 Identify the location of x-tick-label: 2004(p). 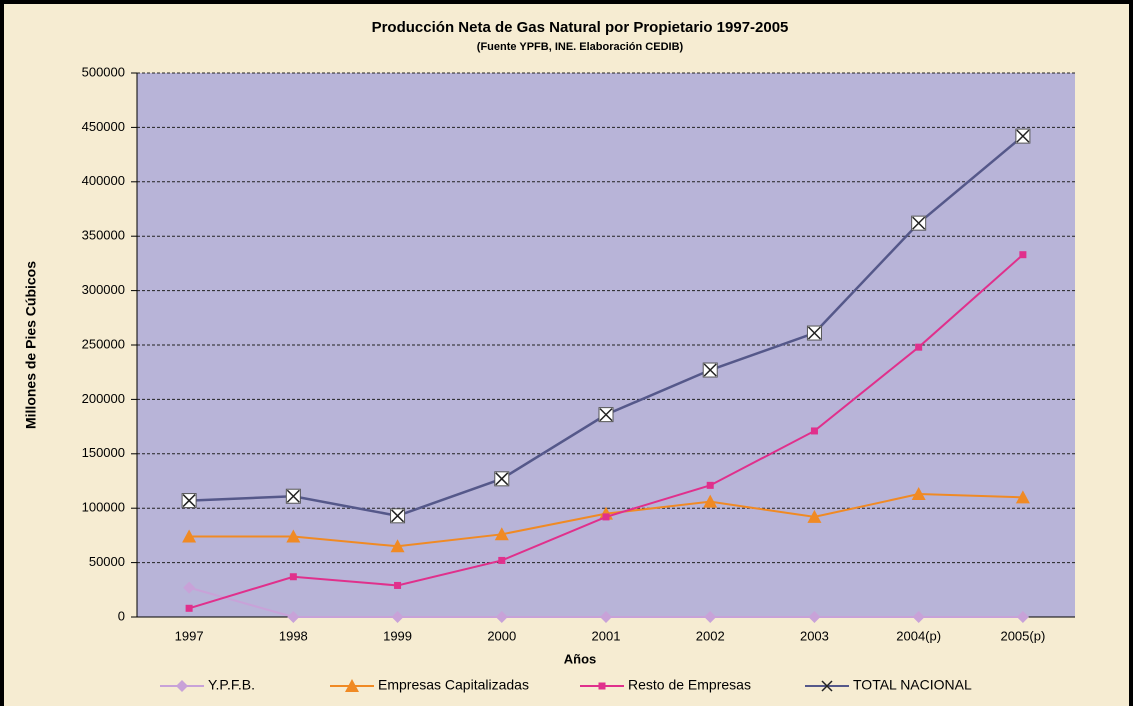
(918, 635).